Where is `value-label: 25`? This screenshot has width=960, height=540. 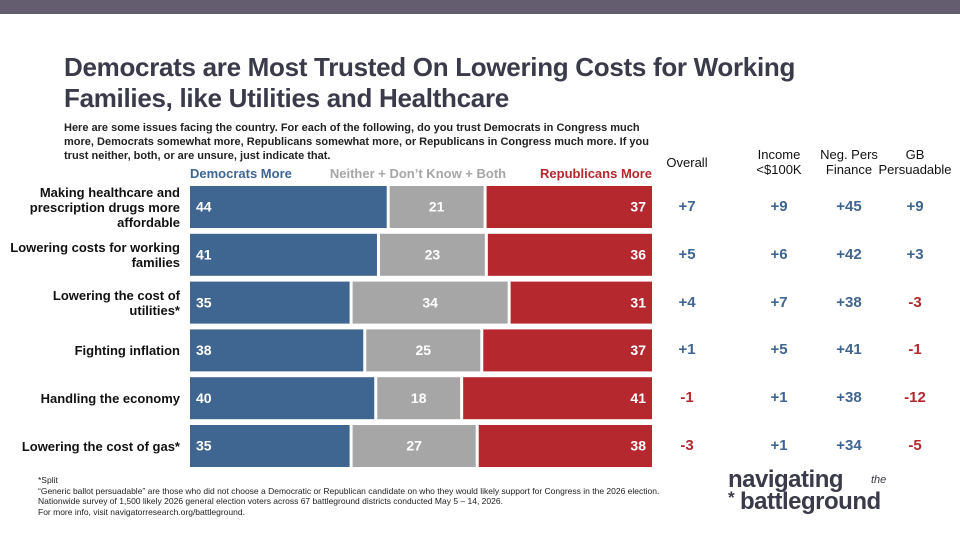
value-label: 25 is located at coordinates (423, 350).